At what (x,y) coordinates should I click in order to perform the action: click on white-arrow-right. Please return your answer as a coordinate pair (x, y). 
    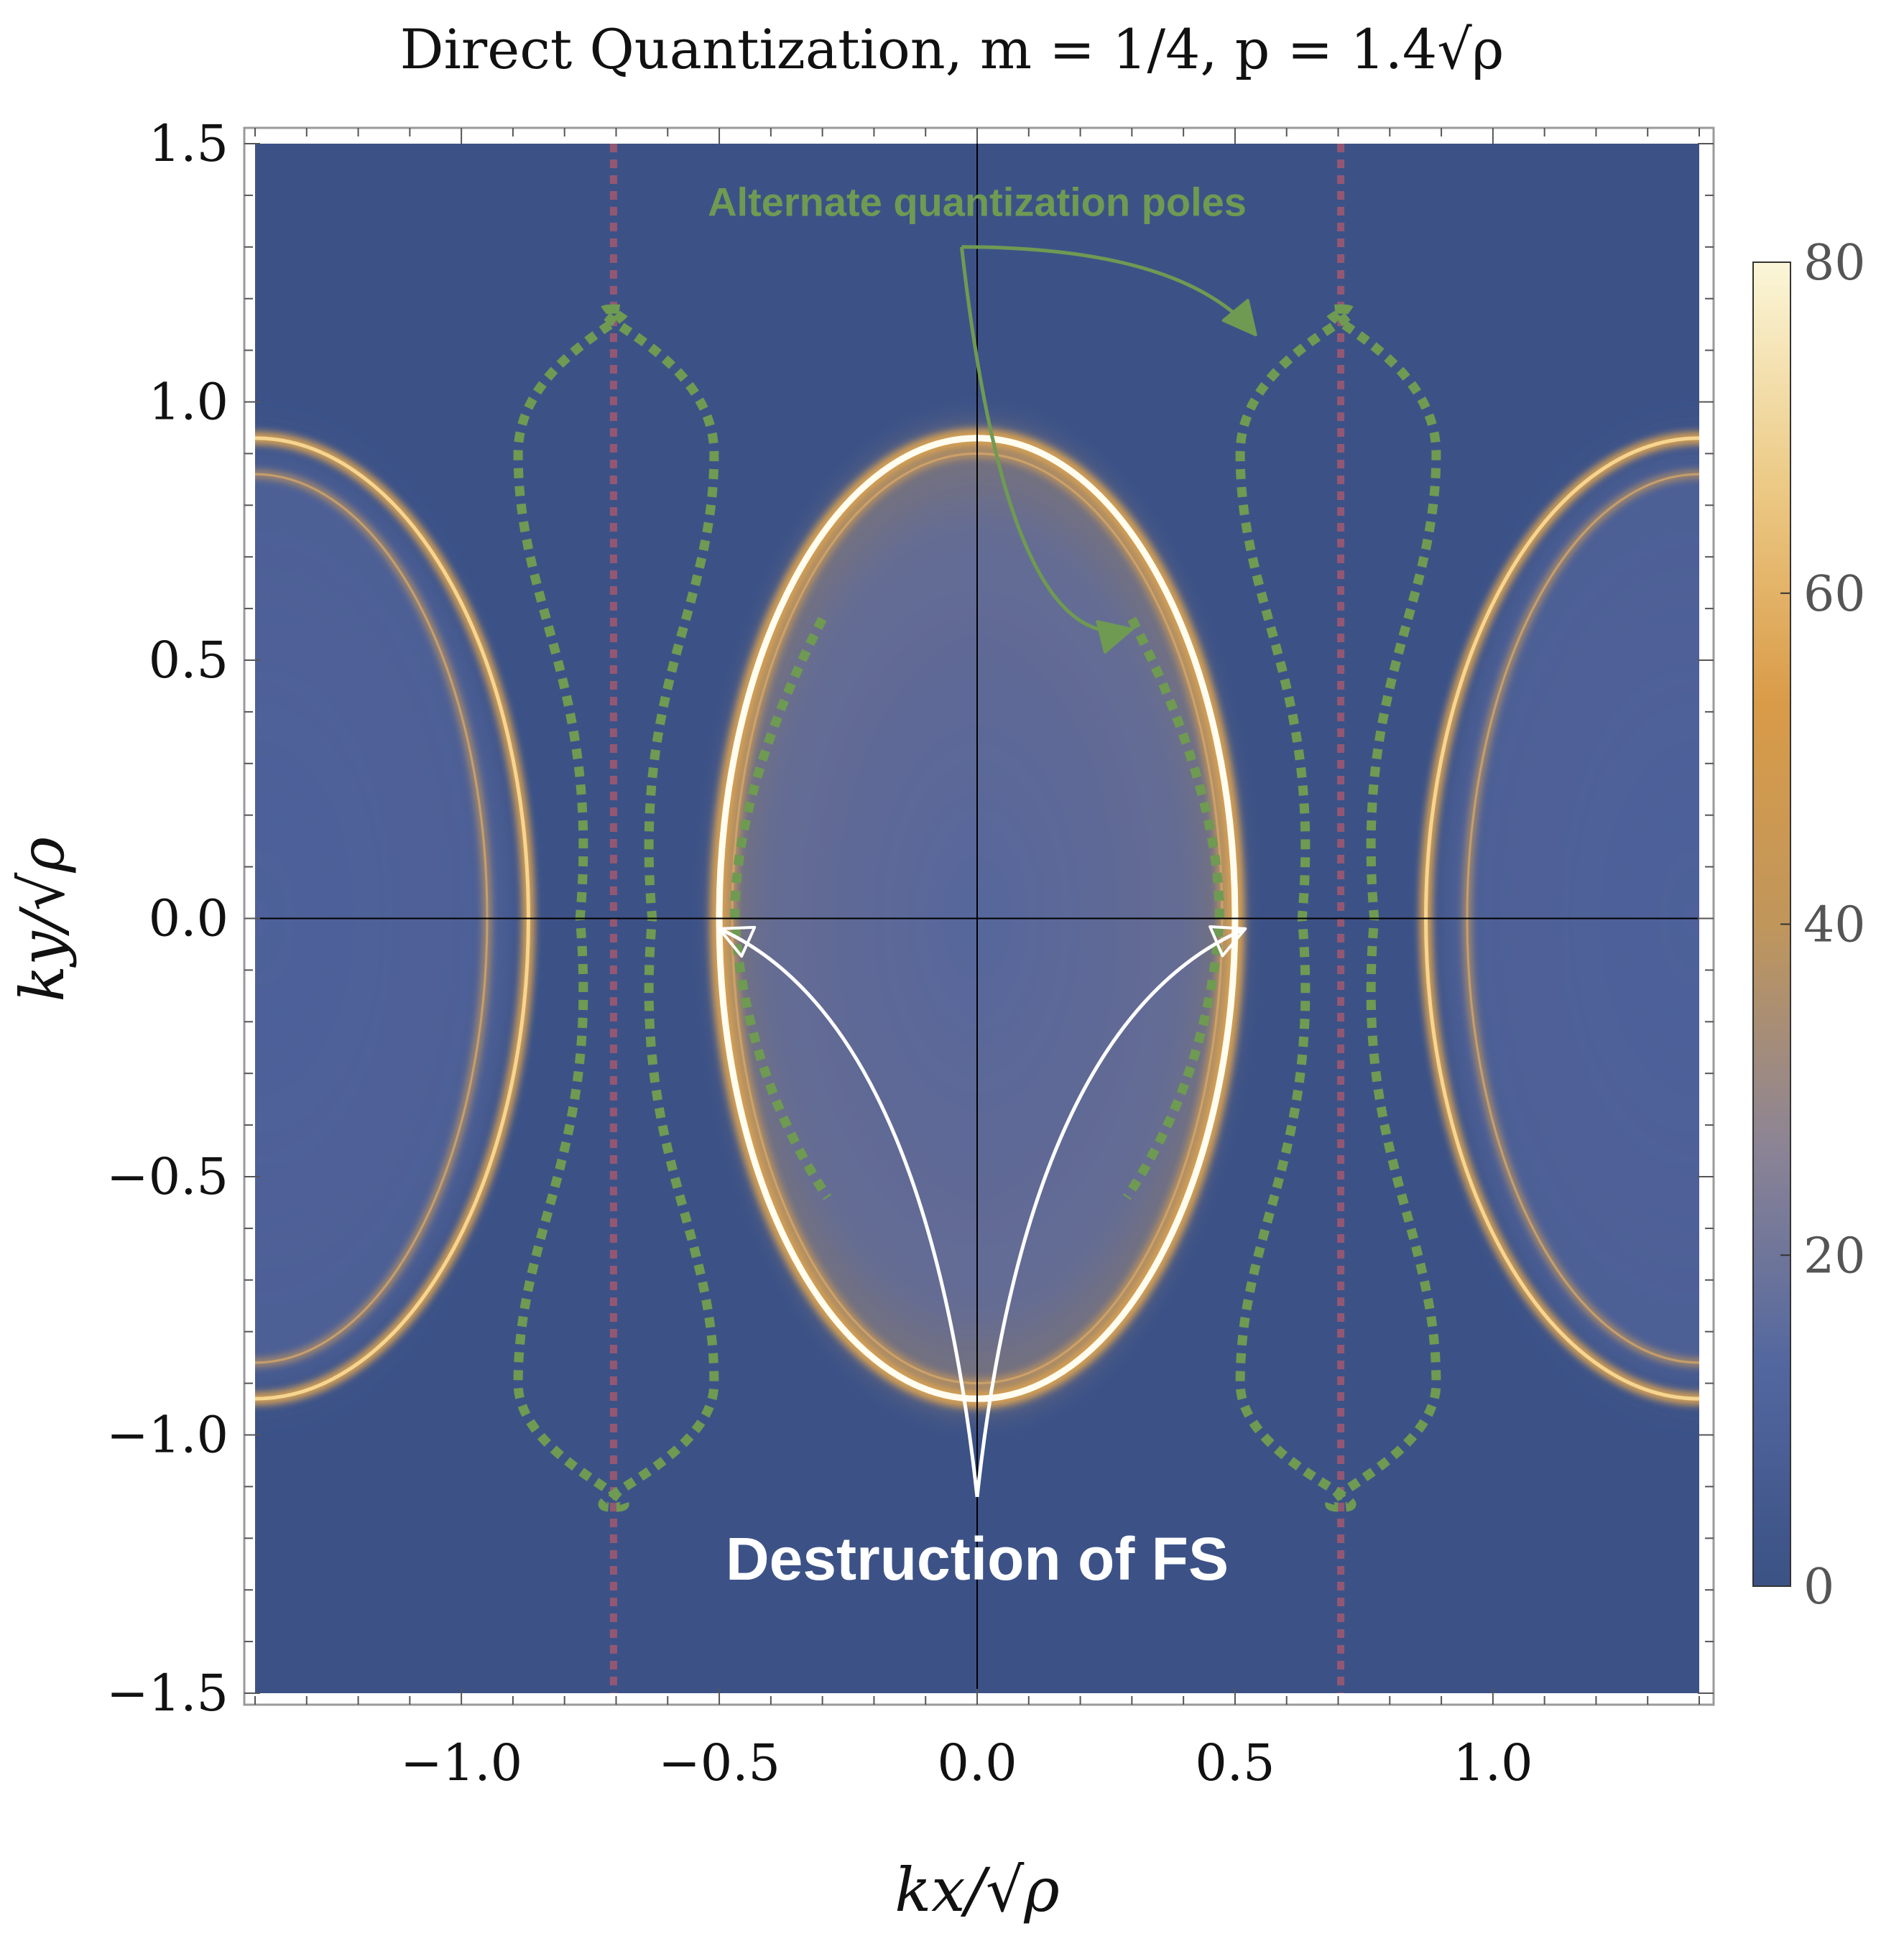
    Looking at the image, I should click on (1111, 1211).